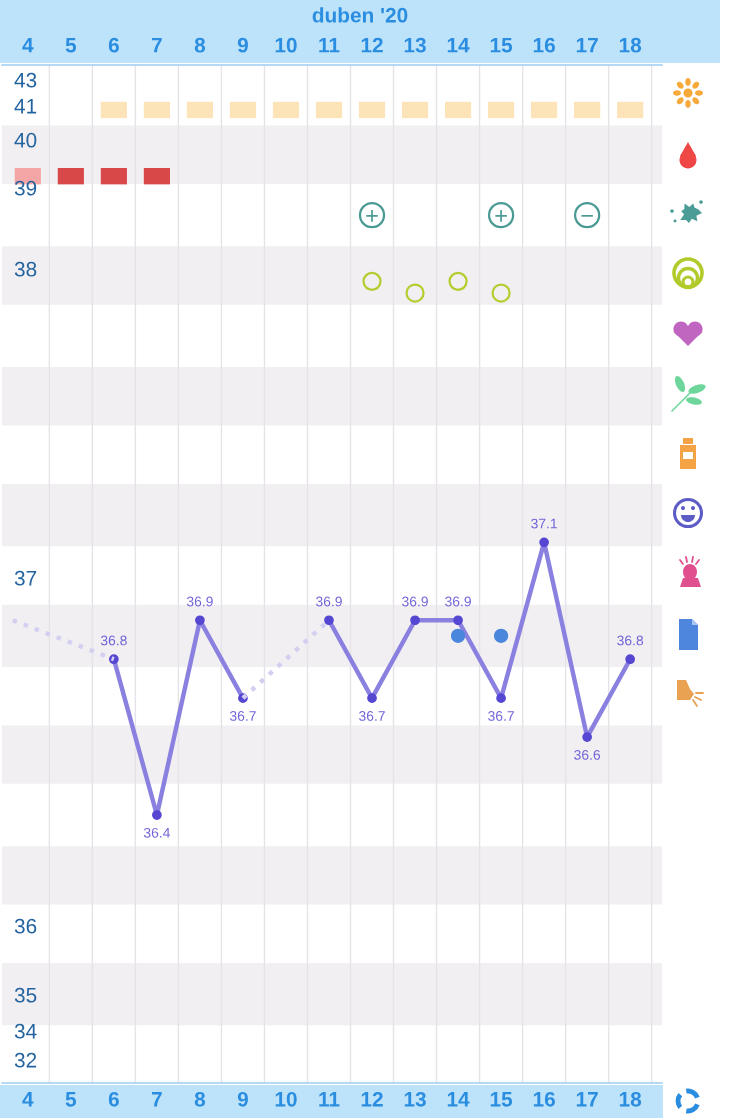 The image size is (742, 1118). I want to click on x2-tick-label: 7, so click(156, 45).